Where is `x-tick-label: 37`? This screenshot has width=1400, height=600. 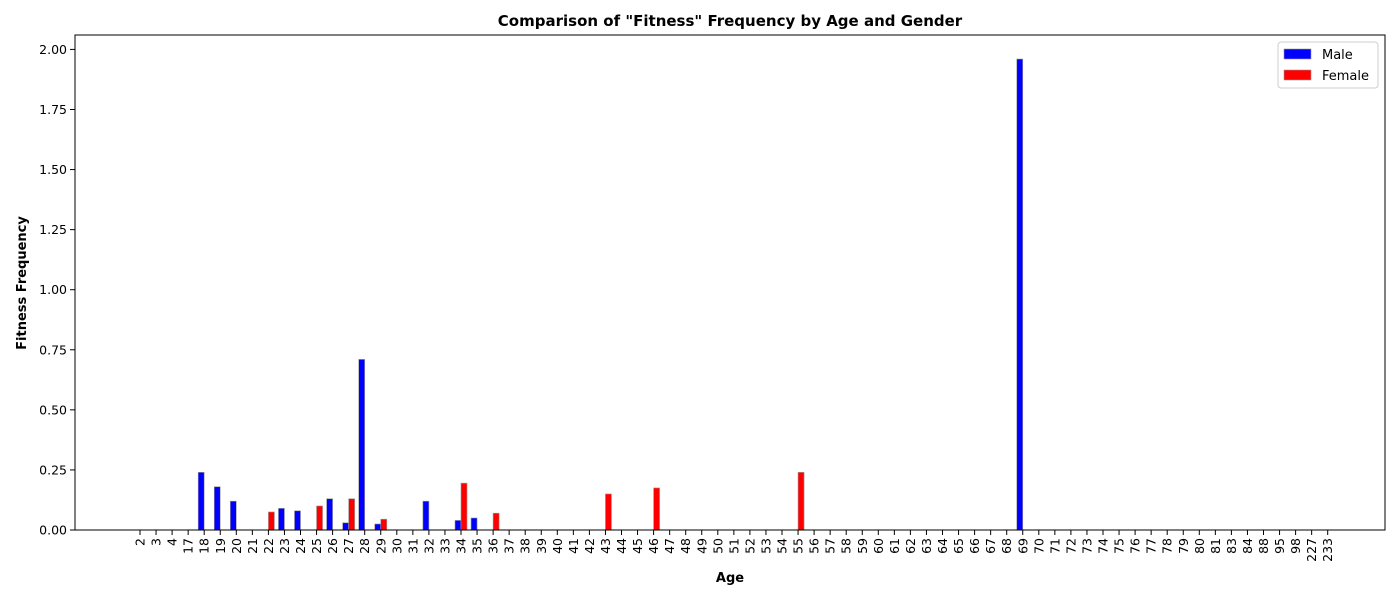
x-tick-label: 37 is located at coordinates (509, 546).